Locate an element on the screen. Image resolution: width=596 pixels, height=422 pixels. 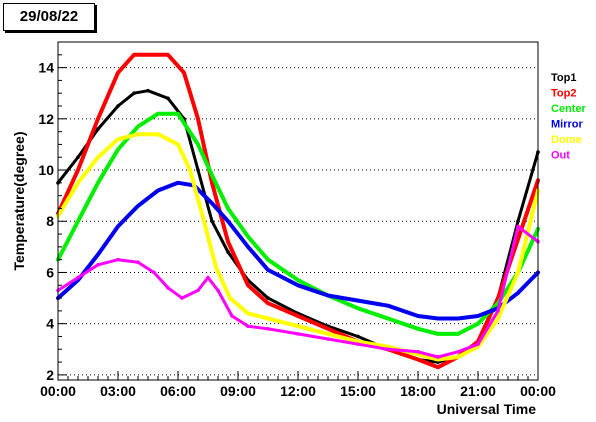
y-tick-label-2: 6 is located at coordinates (50, 272).